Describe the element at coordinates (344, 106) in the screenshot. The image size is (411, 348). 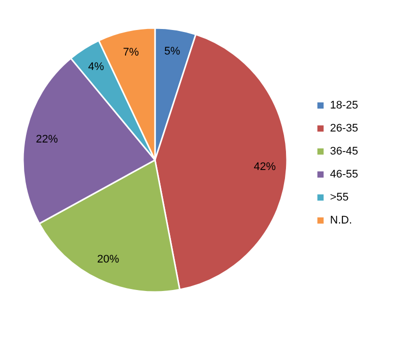
I see `legend-label: 18-25` at that location.